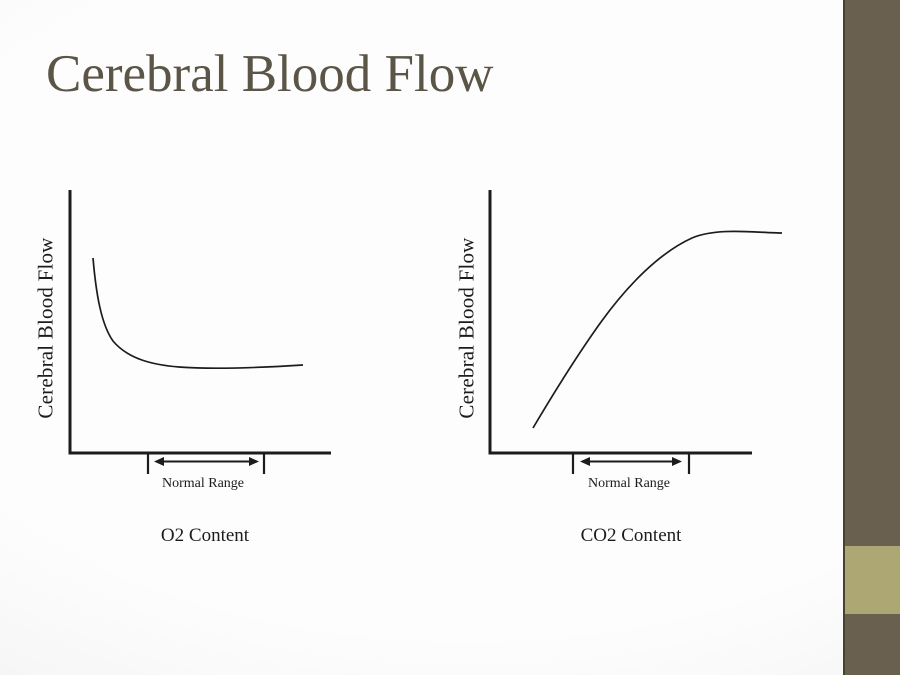  I want to click on co2-x-axis-label: CO2 Content, so click(631, 535).